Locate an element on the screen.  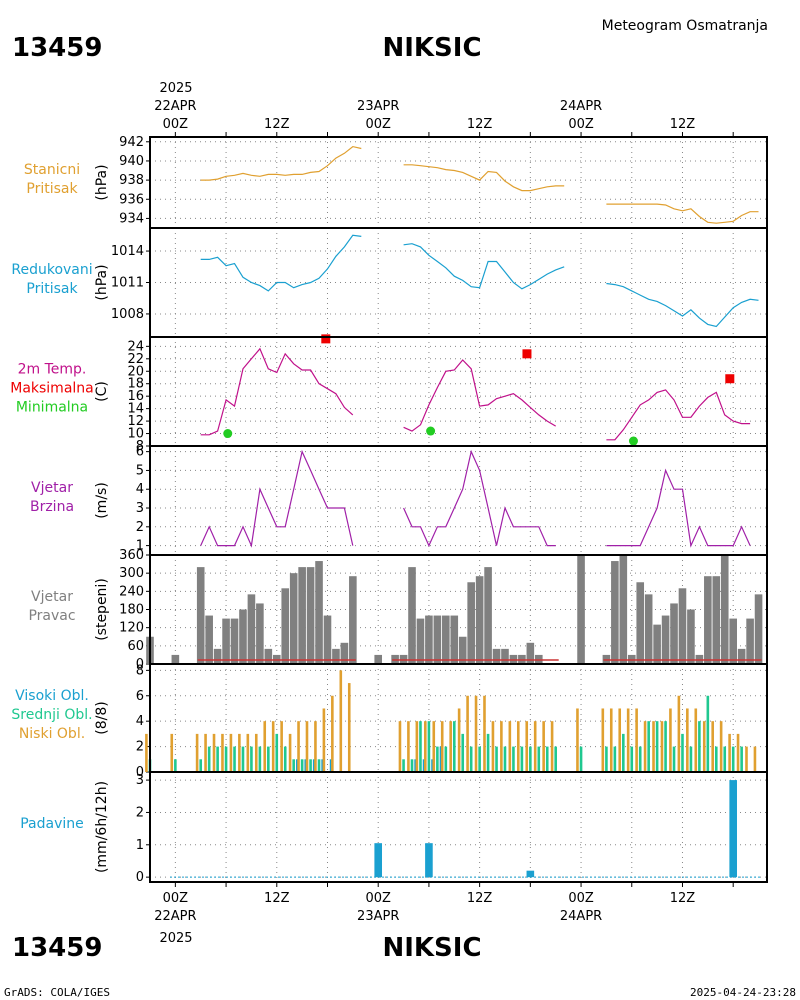
max-temp-marker is located at coordinates (730, 379).